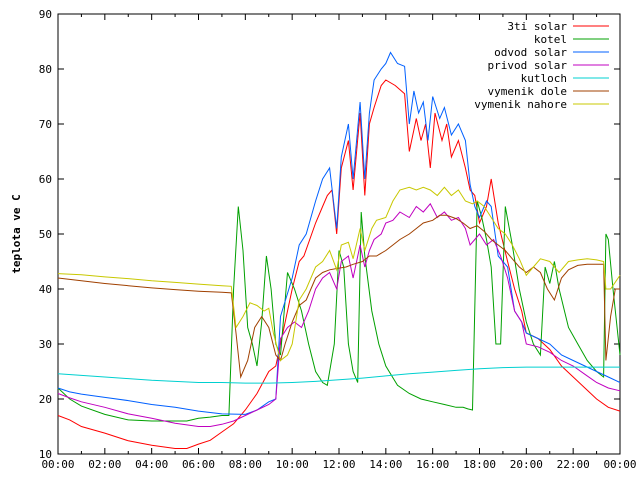 The image size is (640, 480). What do you see at coordinates (45, 179) in the screenshot?
I see `y-tick-label: 60` at bounding box center [45, 179].